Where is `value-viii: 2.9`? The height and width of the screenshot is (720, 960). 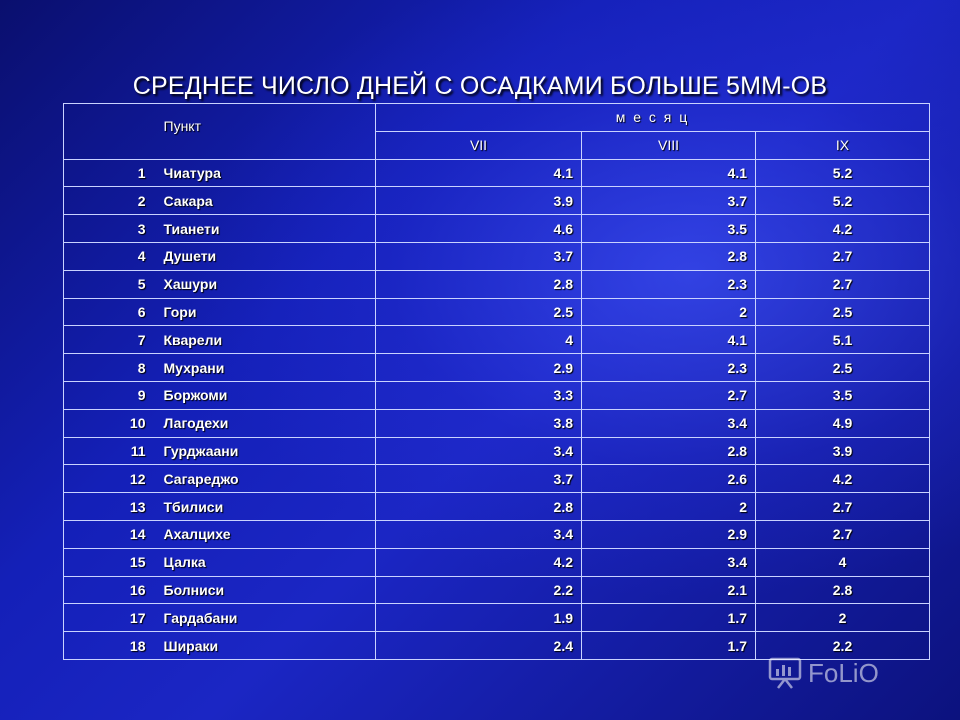
value-viii: 2.9 is located at coordinates (668, 534).